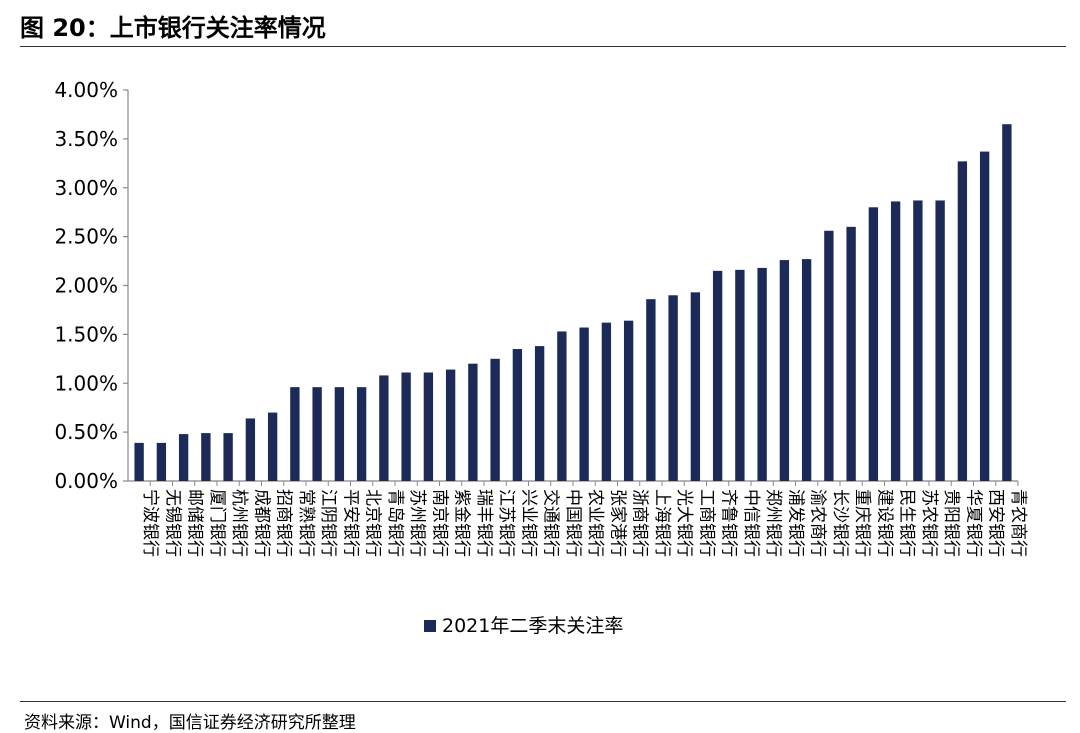 This screenshot has height=733, width=1080. Describe the element at coordinates (484, 523) in the screenshot. I see `x-tick-label: 瑞丰银行` at that location.